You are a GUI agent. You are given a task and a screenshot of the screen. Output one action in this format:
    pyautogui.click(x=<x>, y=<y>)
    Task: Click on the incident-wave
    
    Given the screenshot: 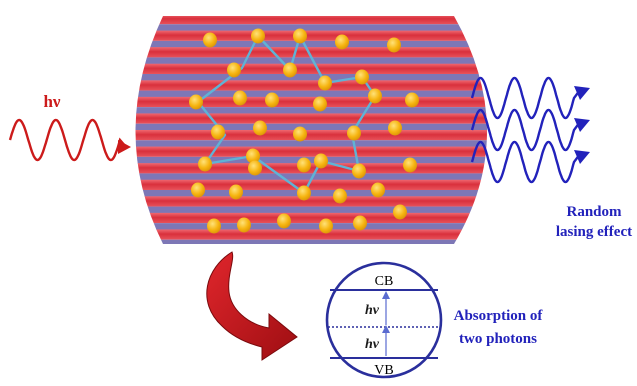 What is the action you would take?
    pyautogui.click(x=69, y=140)
    